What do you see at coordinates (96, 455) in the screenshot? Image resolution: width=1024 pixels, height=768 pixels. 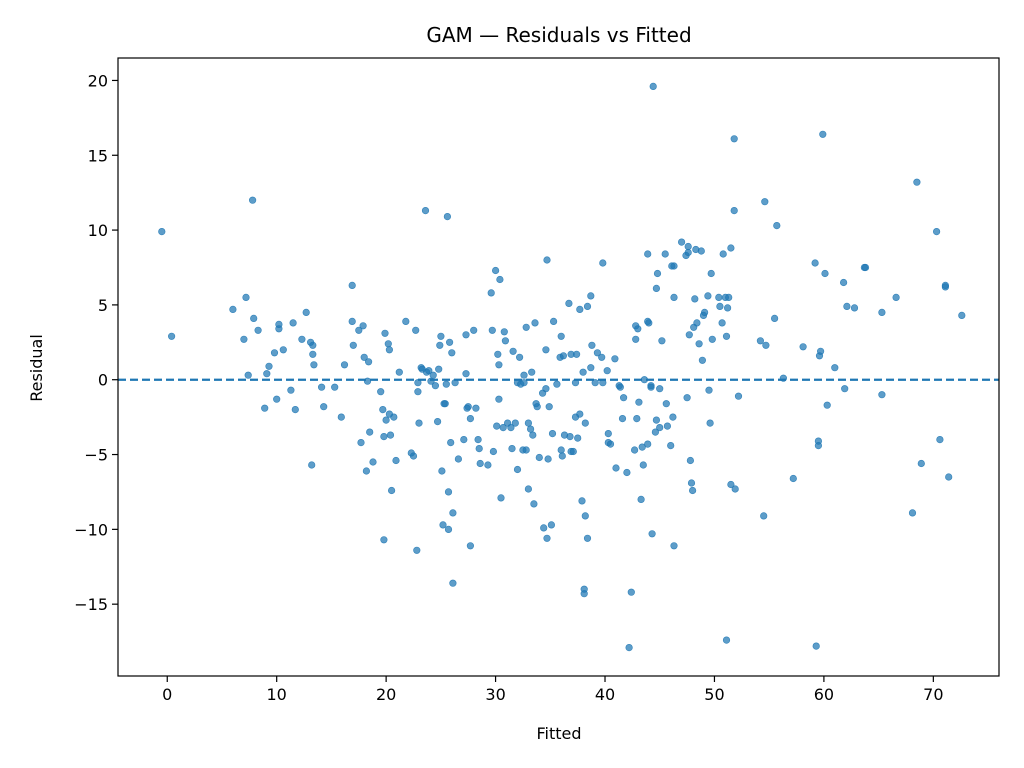 I see `y-tick-label: −5` at bounding box center [96, 455].